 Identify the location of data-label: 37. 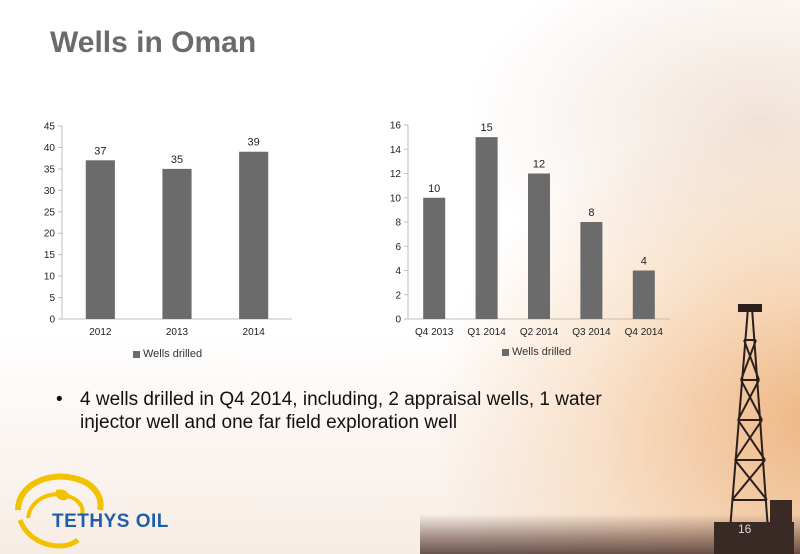
(100, 151).